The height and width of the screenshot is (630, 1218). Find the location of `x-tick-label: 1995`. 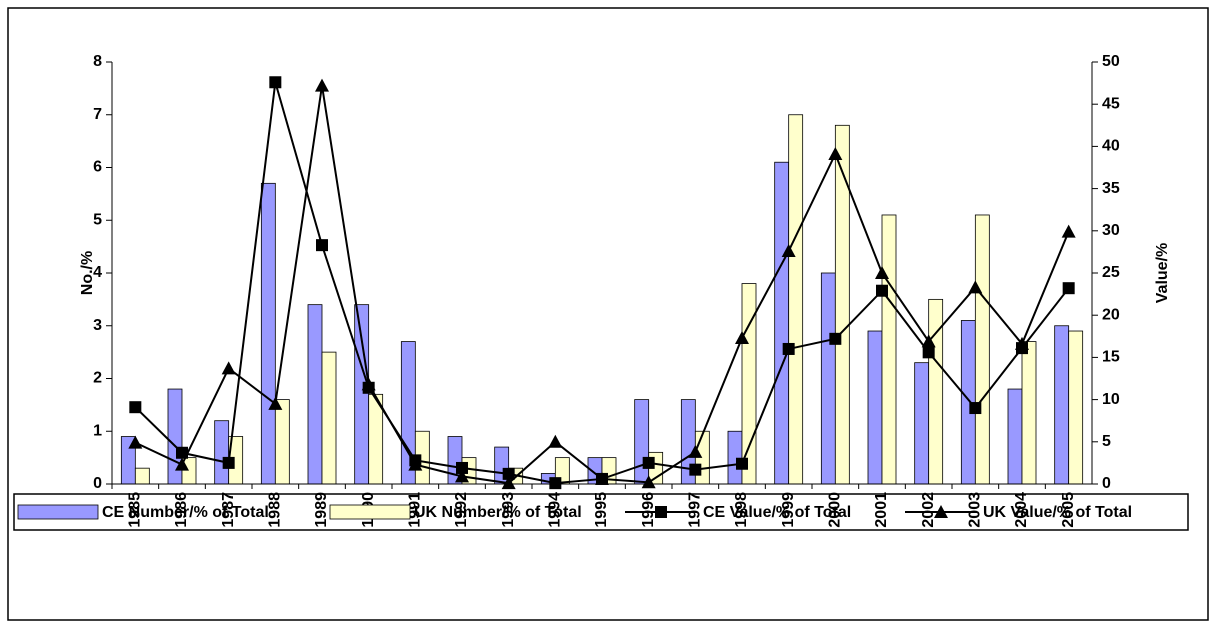

x-tick-label: 1995 is located at coordinates (601, 510).